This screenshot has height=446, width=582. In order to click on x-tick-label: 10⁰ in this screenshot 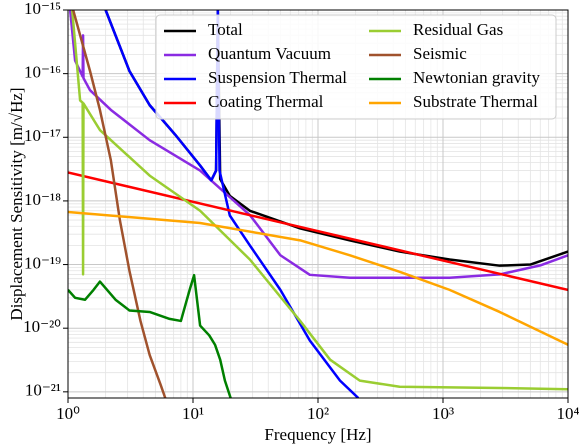, I will do `click(68, 413)`.